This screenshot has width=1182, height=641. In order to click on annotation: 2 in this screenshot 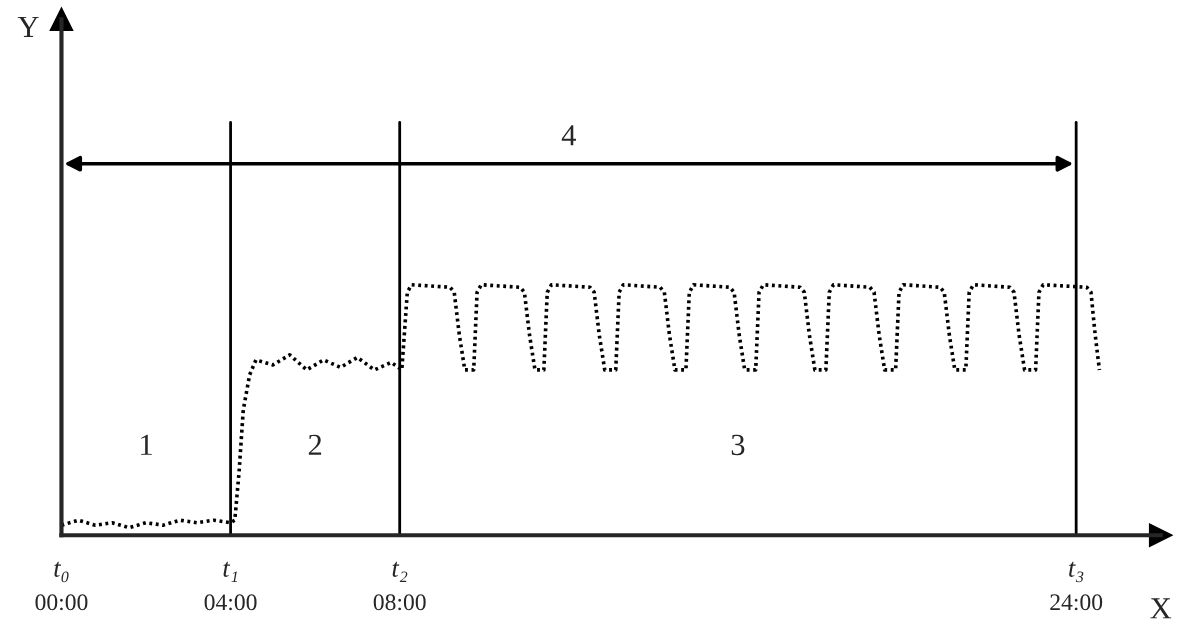, I will do `click(315, 444)`.